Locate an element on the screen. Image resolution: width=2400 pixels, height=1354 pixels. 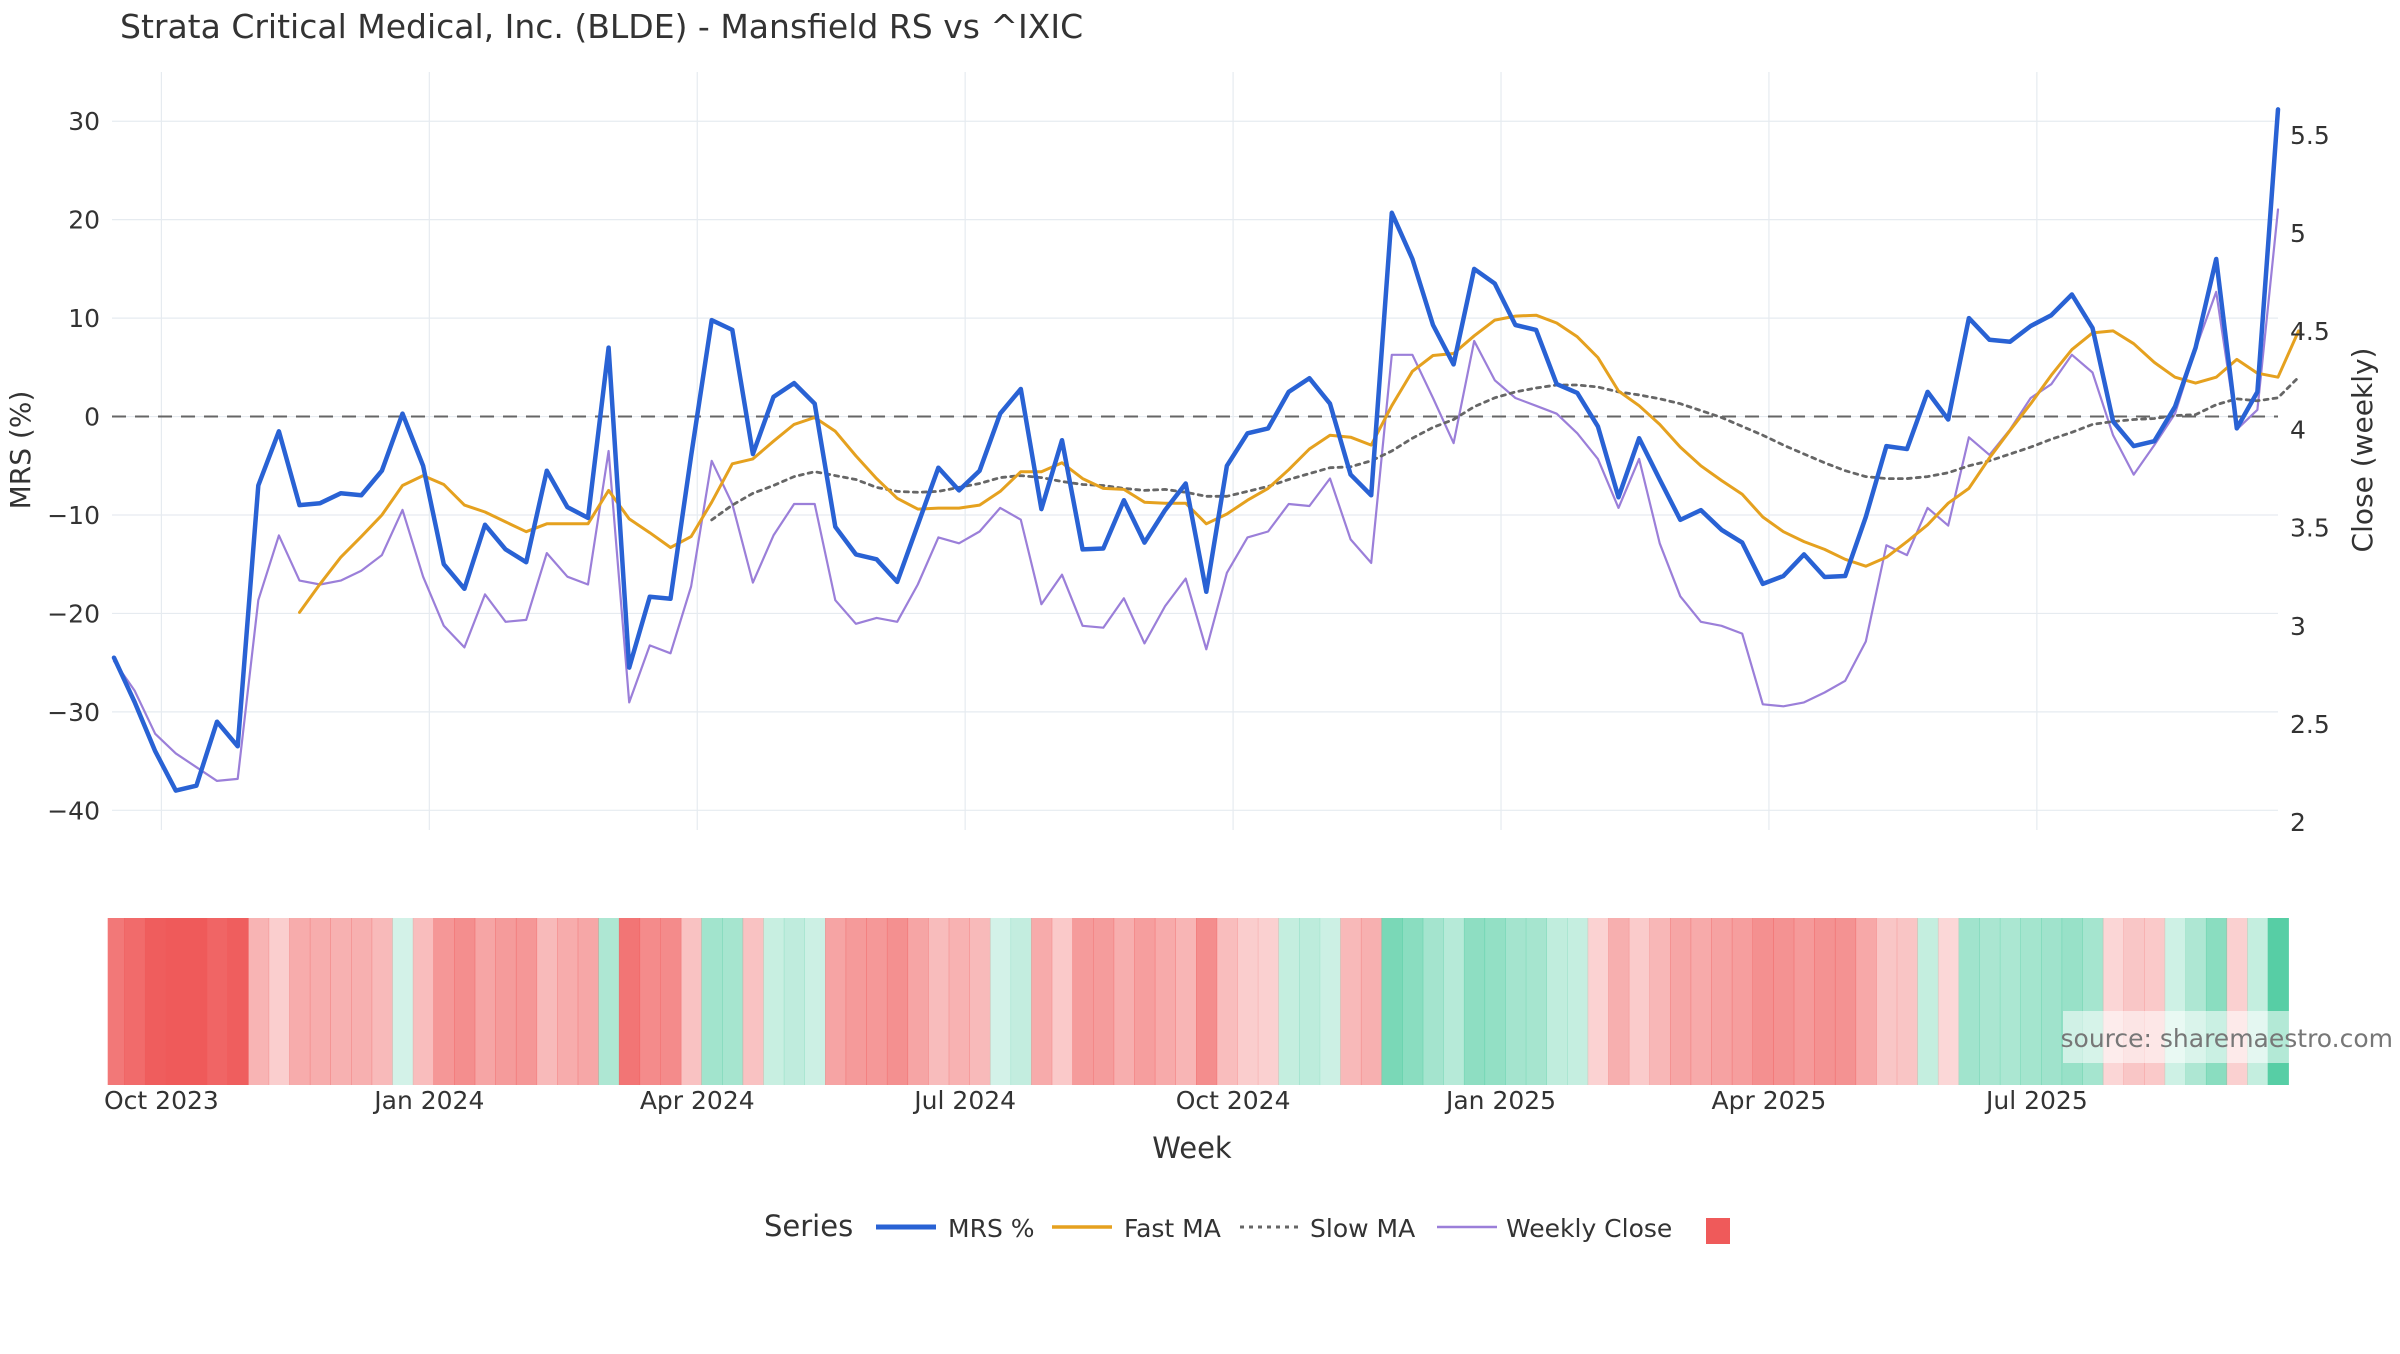
y-axis-label: MRS (%) is located at coordinates (20, 450).